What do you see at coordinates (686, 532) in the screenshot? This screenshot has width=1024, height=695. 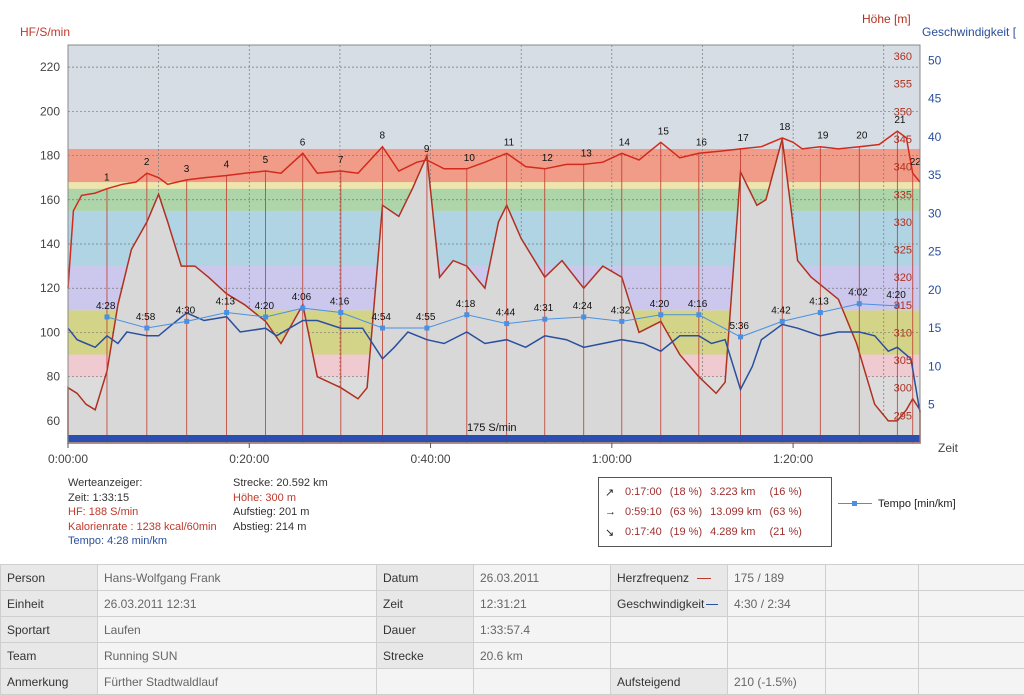 I see `slope-time-pct: (19 %)` at bounding box center [686, 532].